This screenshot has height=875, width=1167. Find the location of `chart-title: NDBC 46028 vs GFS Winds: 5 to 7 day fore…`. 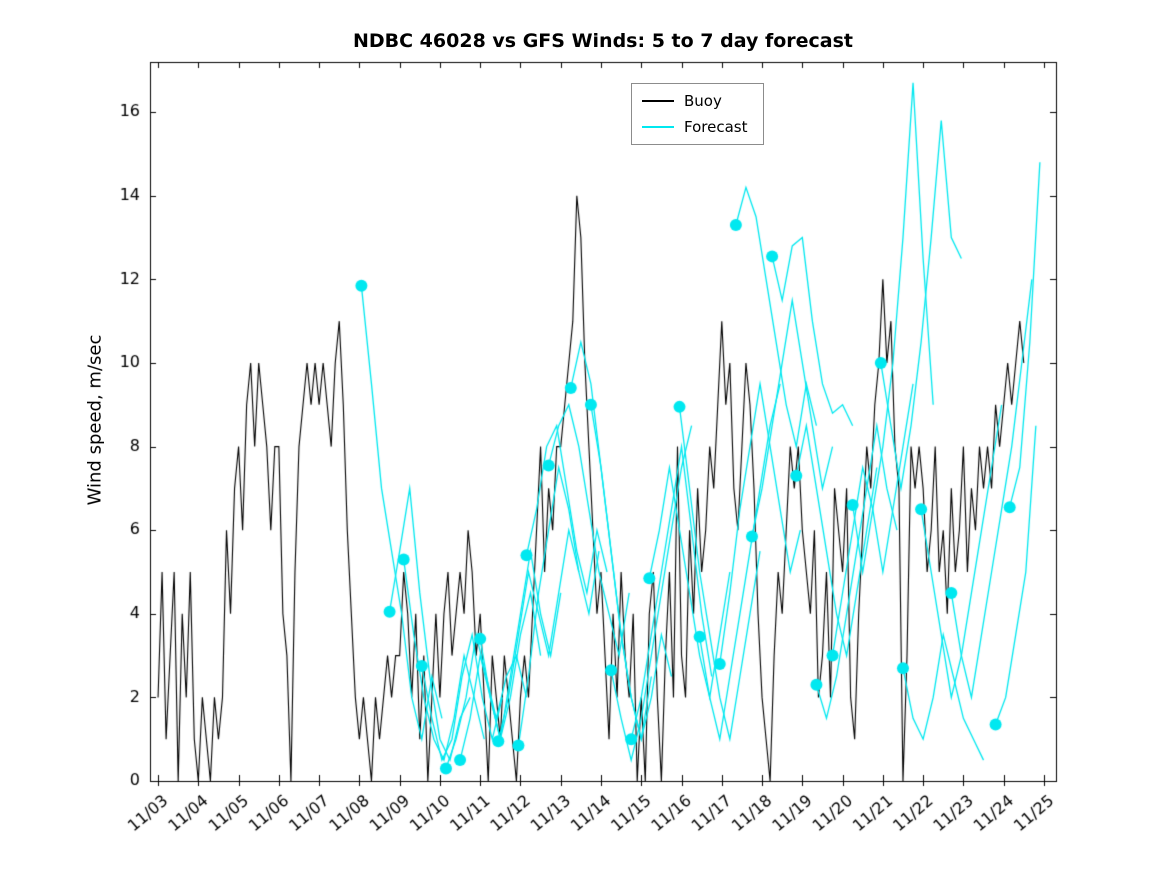

chart-title: NDBC 46028 vs GFS Winds: 5 to 7 day fore… is located at coordinates (603, 41).